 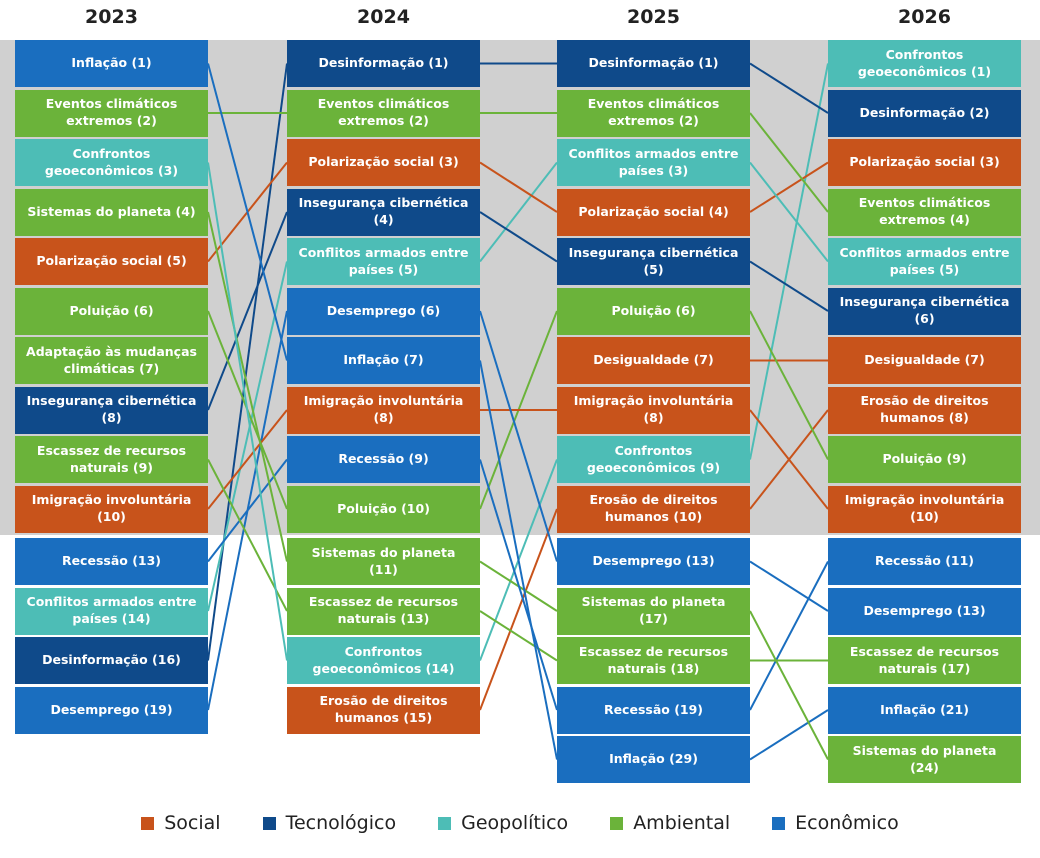 What do you see at coordinates (111, 459) in the screenshot?
I see `risk-box: Escassez de recursos naturais (9)` at bounding box center [111, 459].